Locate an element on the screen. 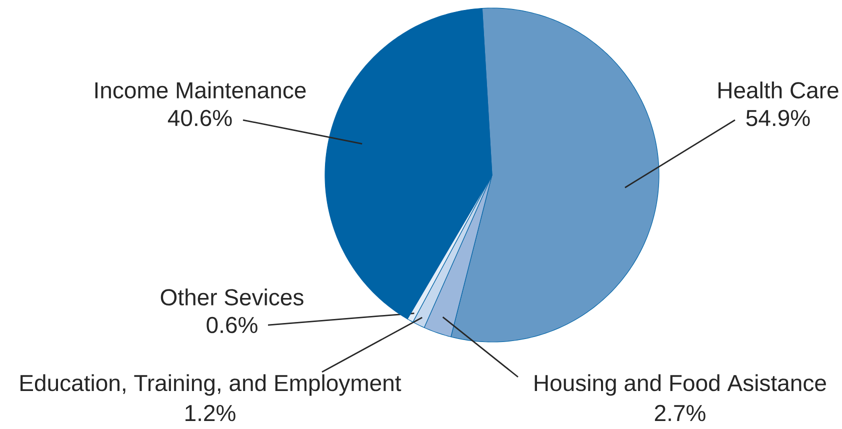 This screenshot has height=429, width=842. slice-label: Other Sevices is located at coordinates (232, 297).